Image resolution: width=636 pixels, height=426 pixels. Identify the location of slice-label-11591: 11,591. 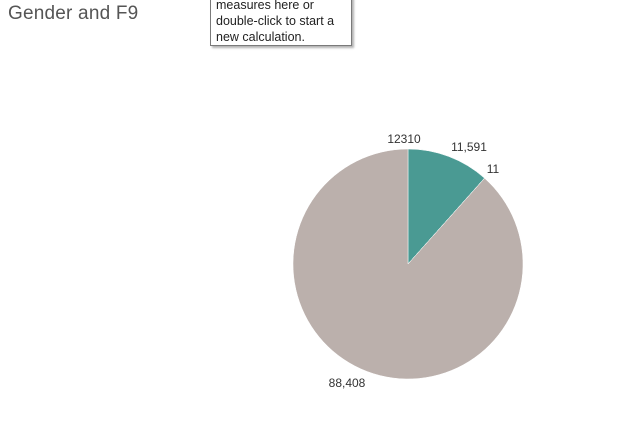
(469, 147).